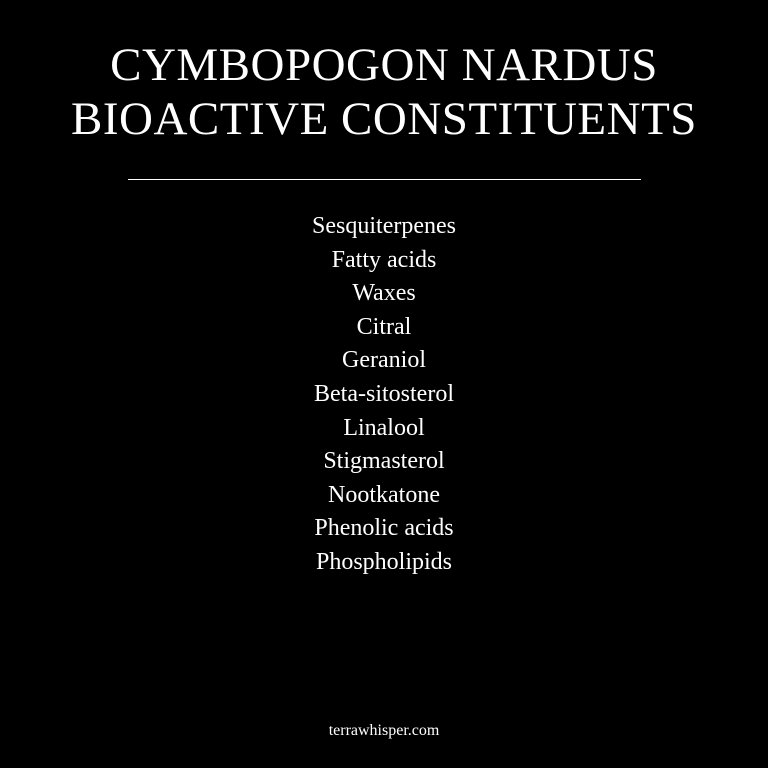 This screenshot has width=768, height=768. I want to click on title-line-2: BIOACTIVE CONSTITUENTS, so click(384, 119).